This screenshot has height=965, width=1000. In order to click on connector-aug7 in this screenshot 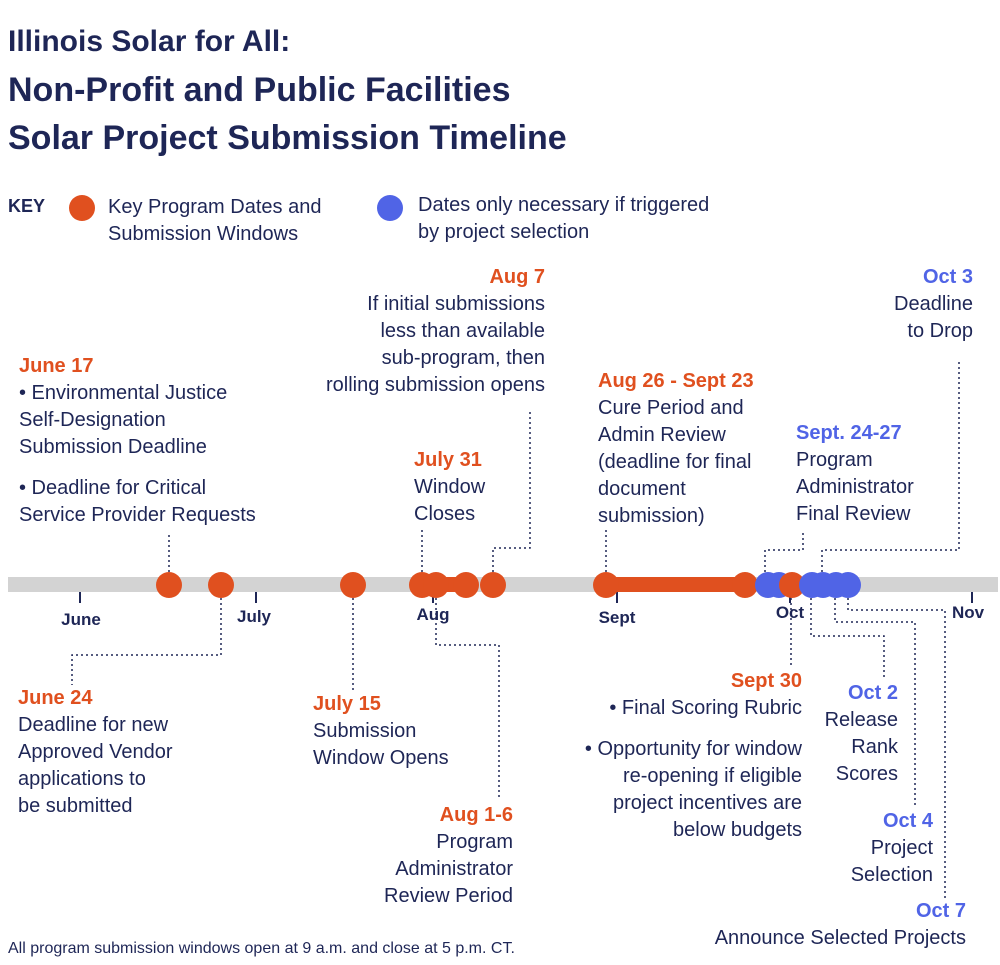, I will do `click(511, 492)`.